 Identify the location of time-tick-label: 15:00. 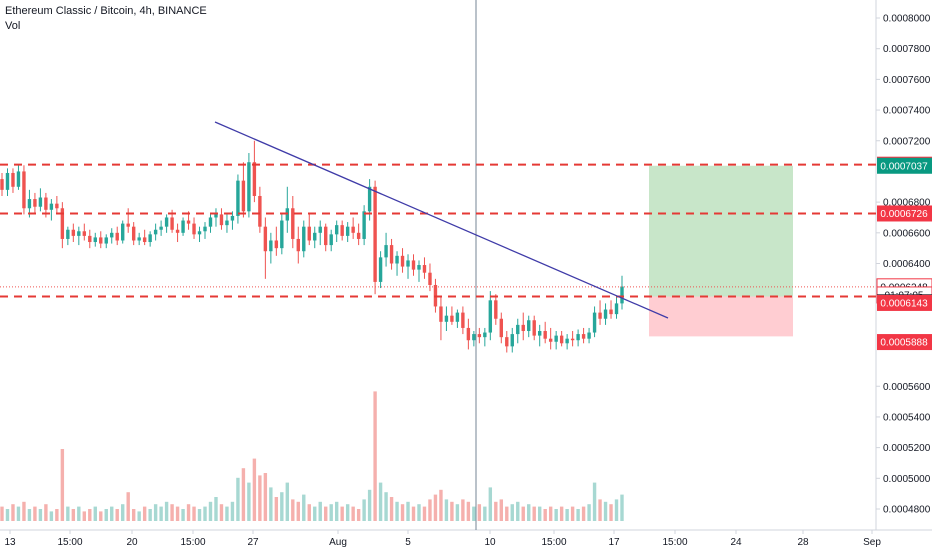
(674, 542).